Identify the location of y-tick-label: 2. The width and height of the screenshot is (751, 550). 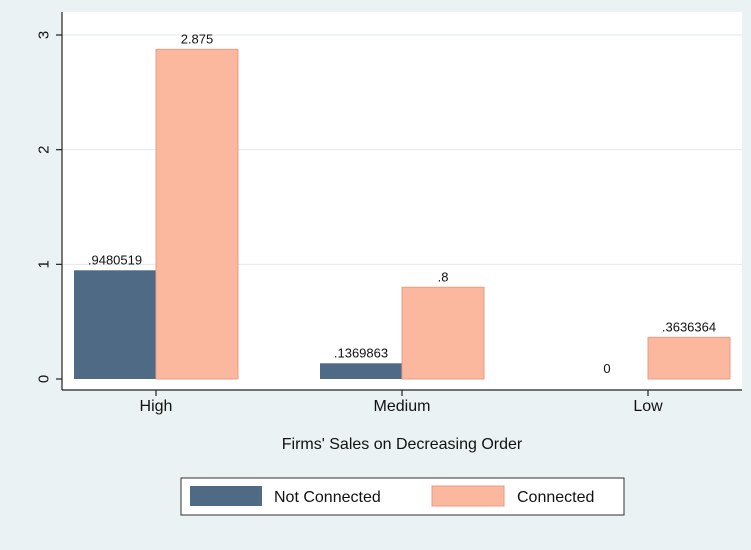
(44, 149).